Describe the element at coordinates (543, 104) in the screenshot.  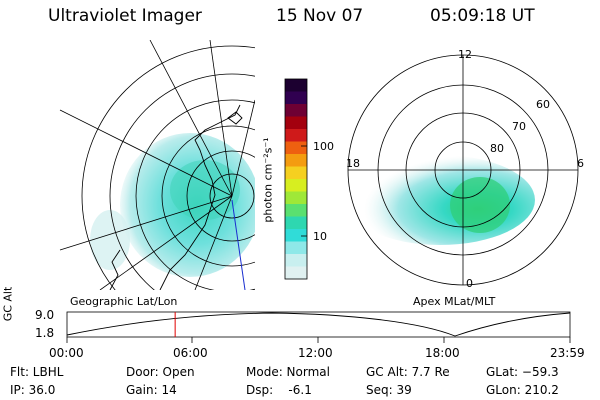
I see `mlat-label-60: 60` at that location.